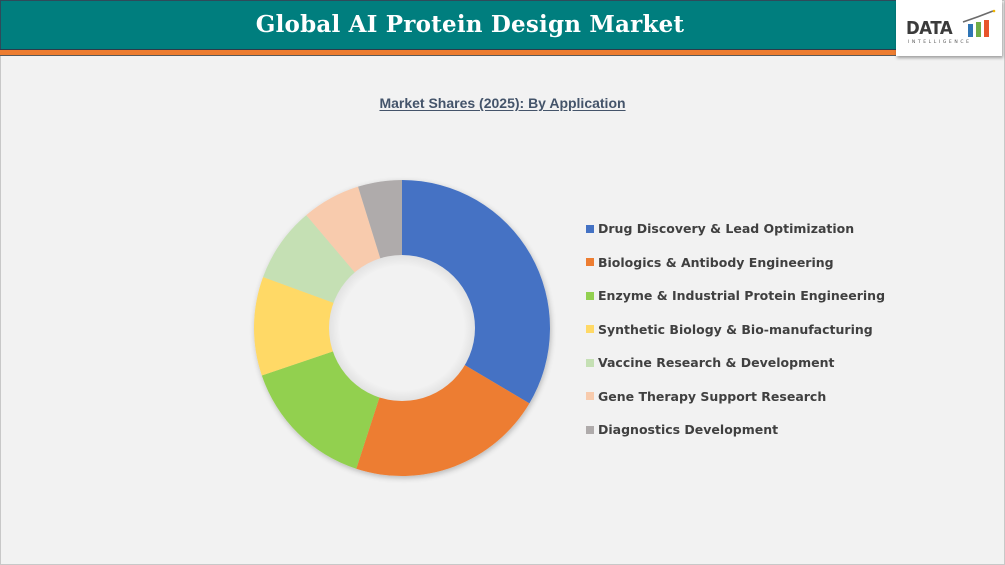 This screenshot has width=1005, height=565. What do you see at coordinates (742, 296) in the screenshot?
I see `legend-label: Enzyme & Industrial Protein Engineering` at bounding box center [742, 296].